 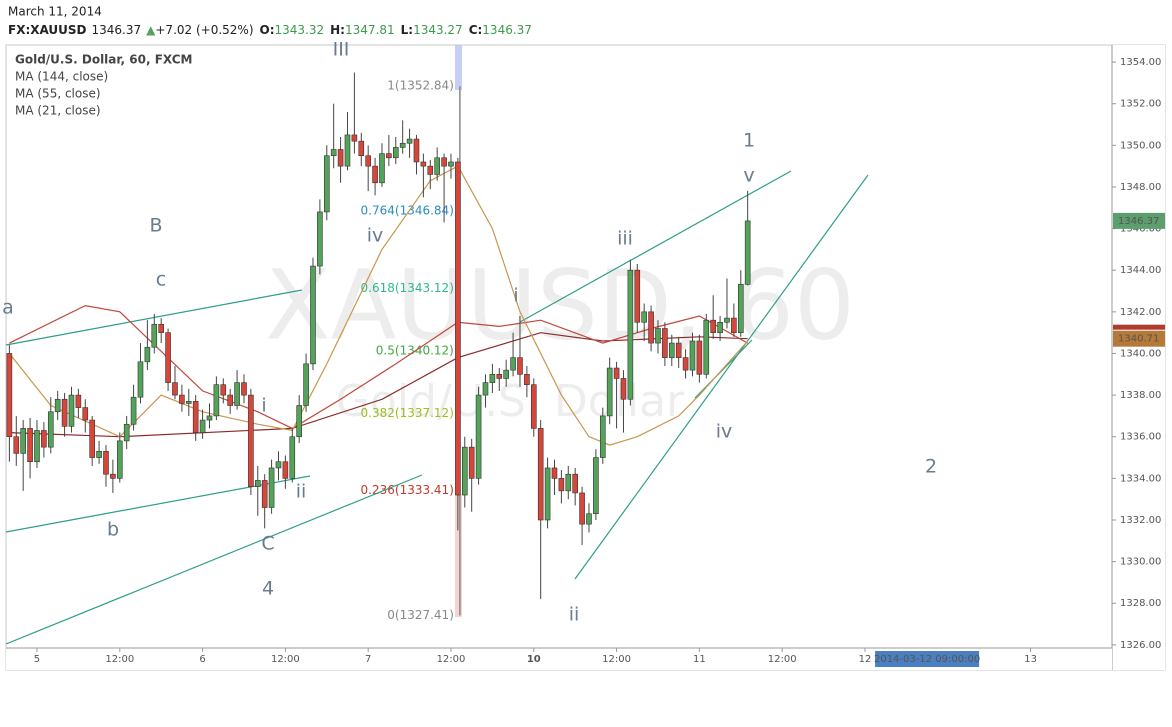 I want to click on wave-label: B, so click(x=155, y=226).